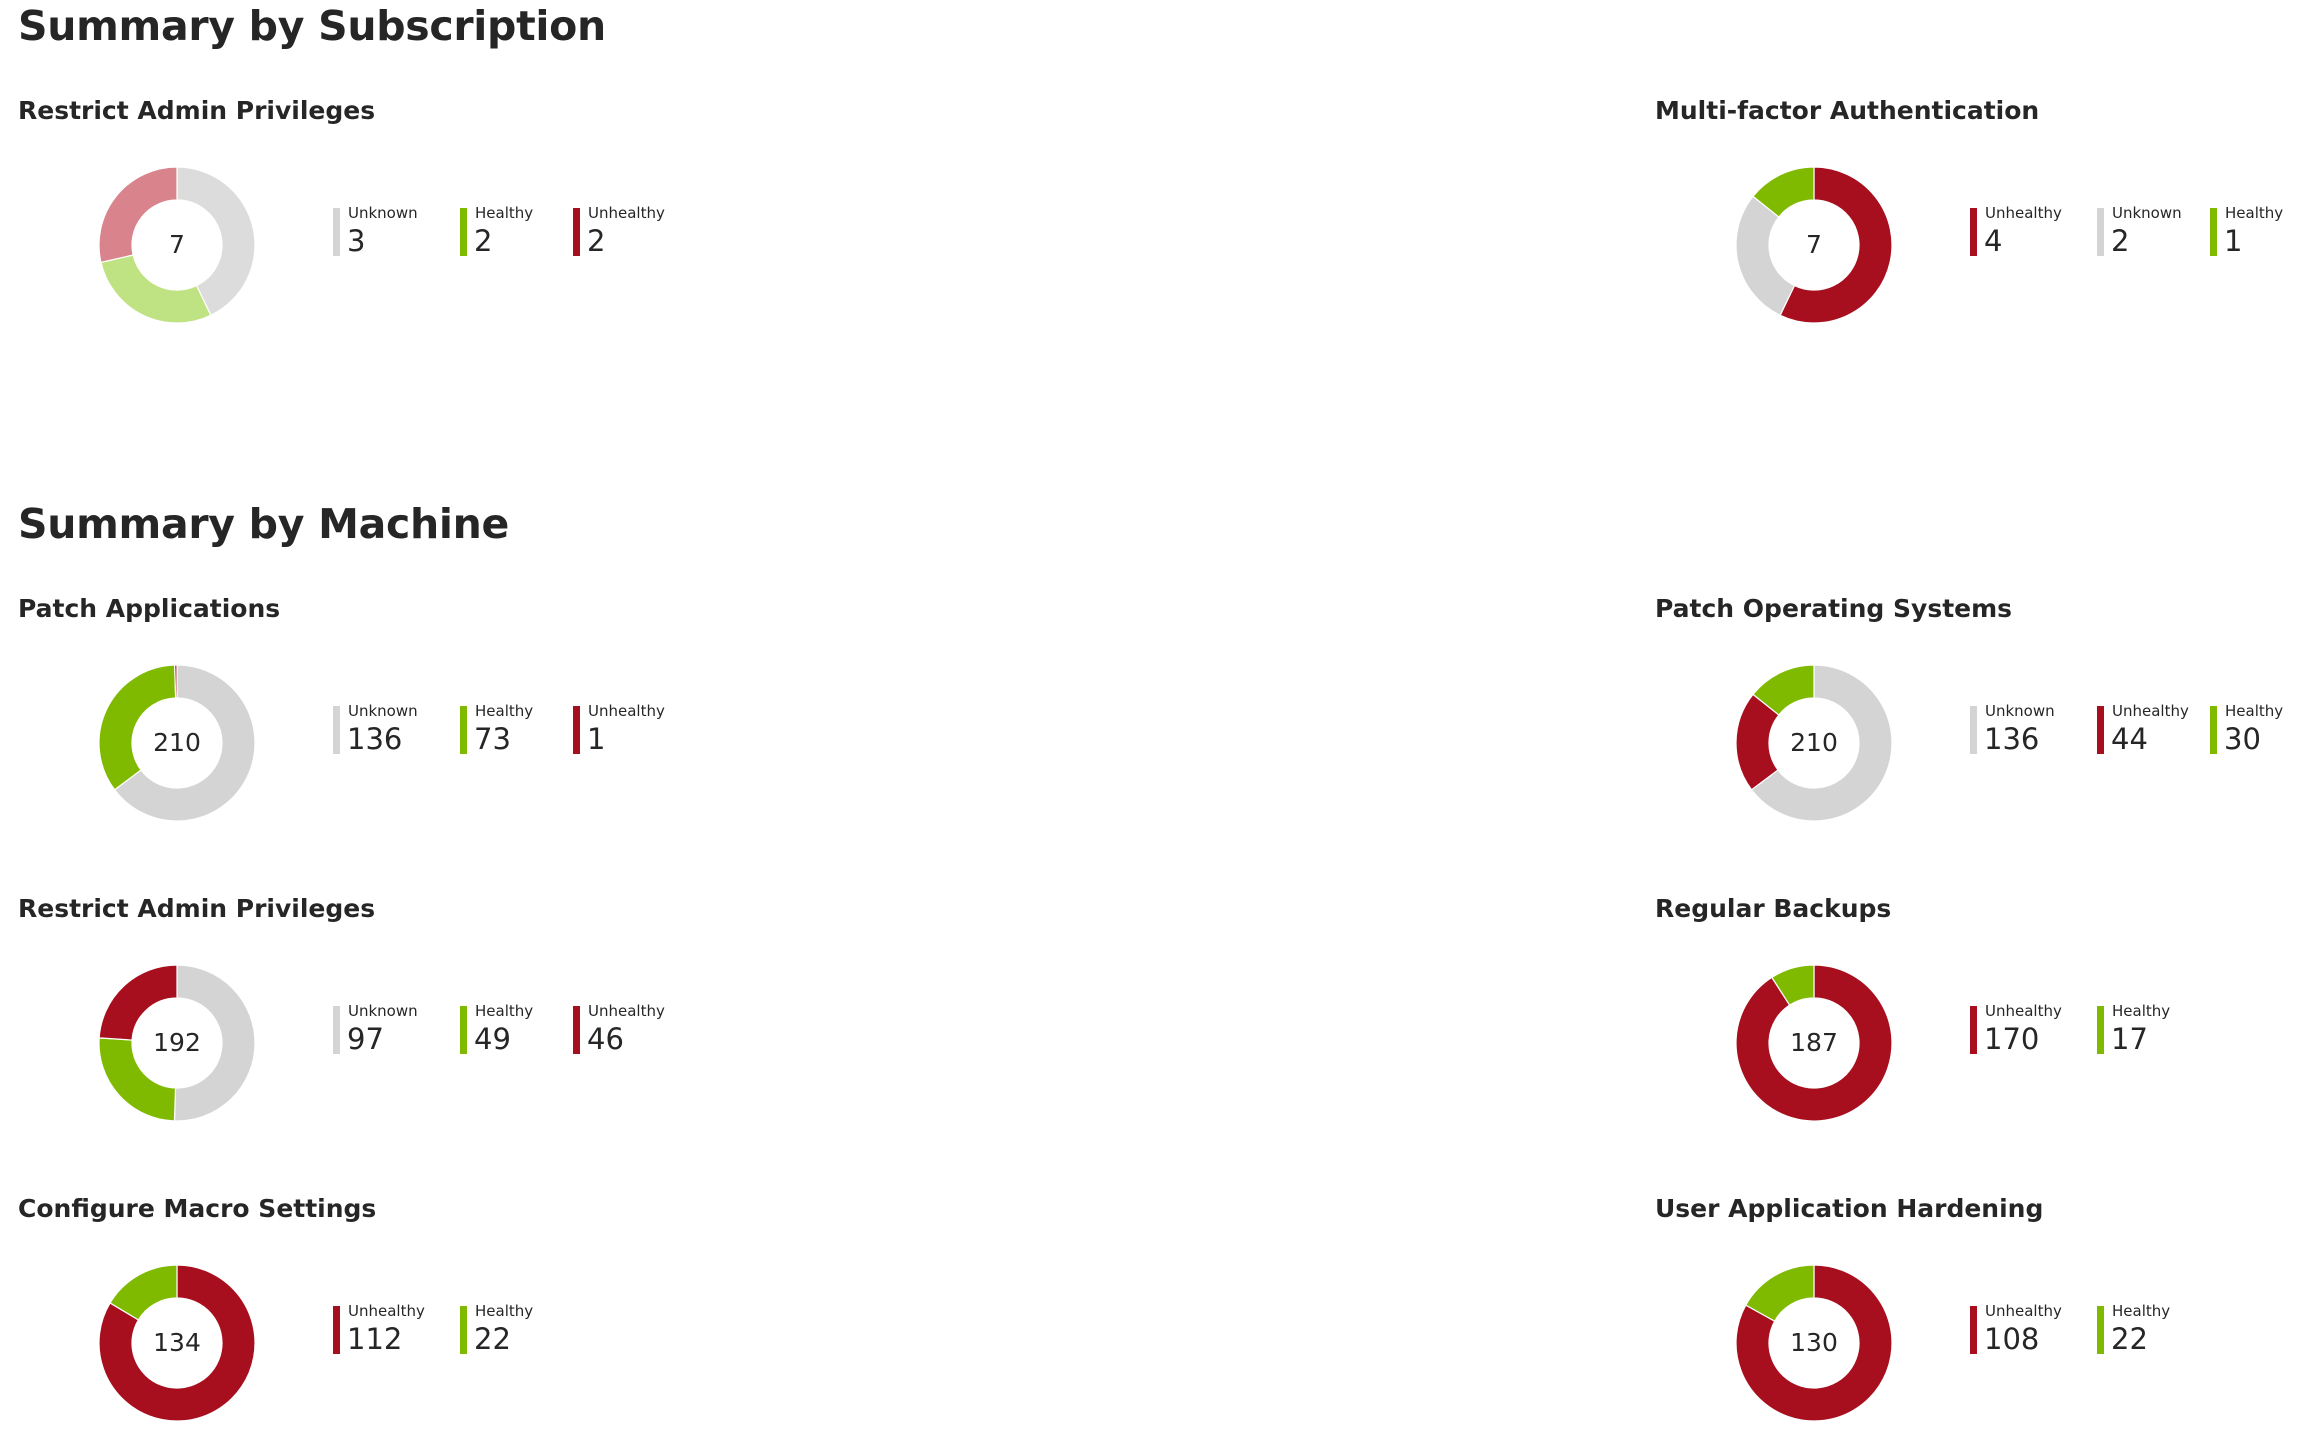  I want to click on legend-value: 1, so click(2233, 241).